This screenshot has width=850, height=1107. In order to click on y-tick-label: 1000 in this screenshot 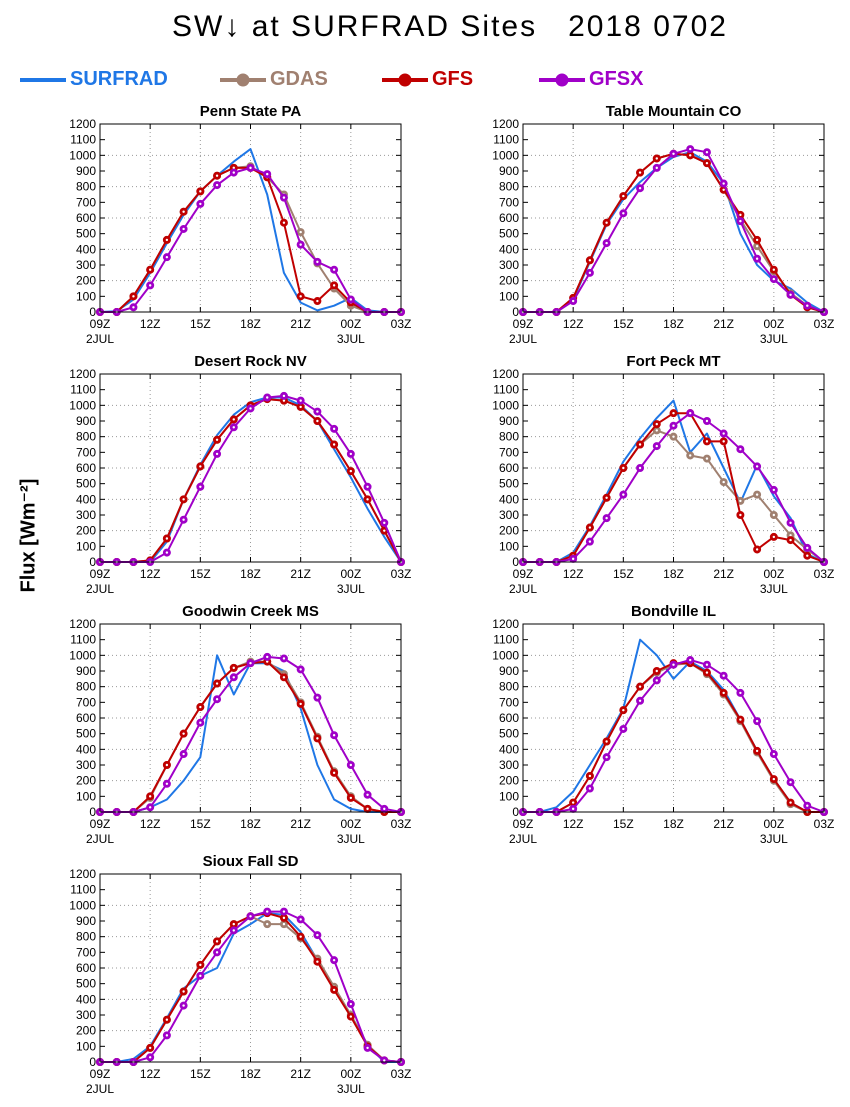, I will do `click(505, 405)`.